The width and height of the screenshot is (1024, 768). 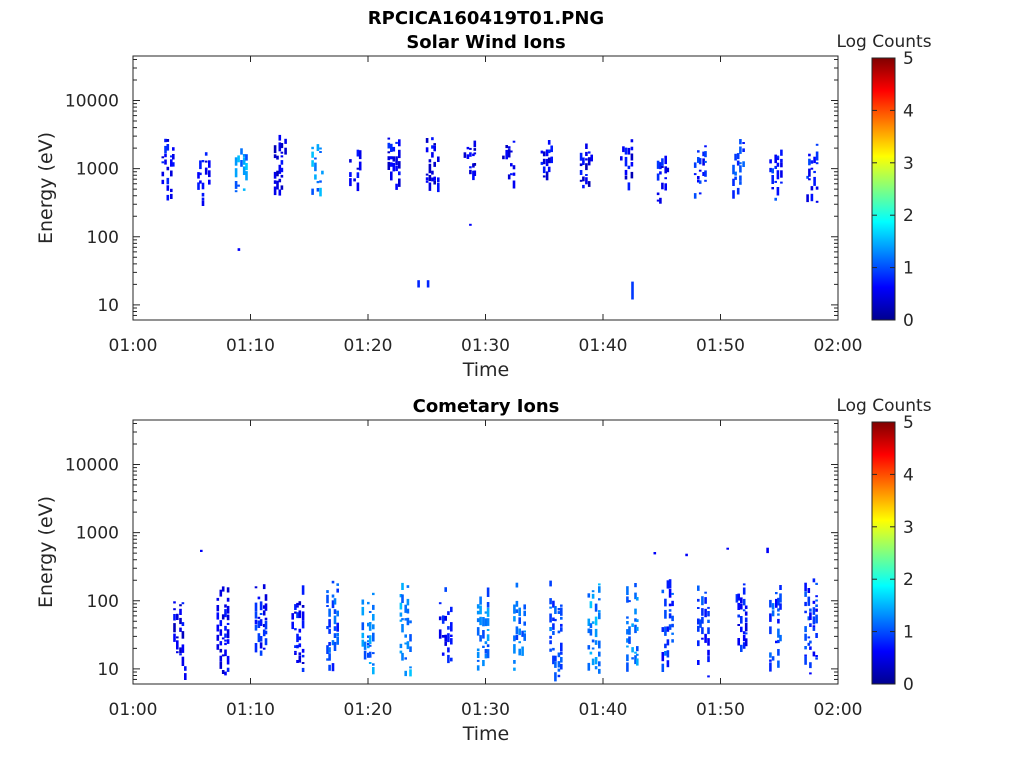 I want to click on y-axis-label-solar-wind: Energy (eV), so click(x=46, y=188).